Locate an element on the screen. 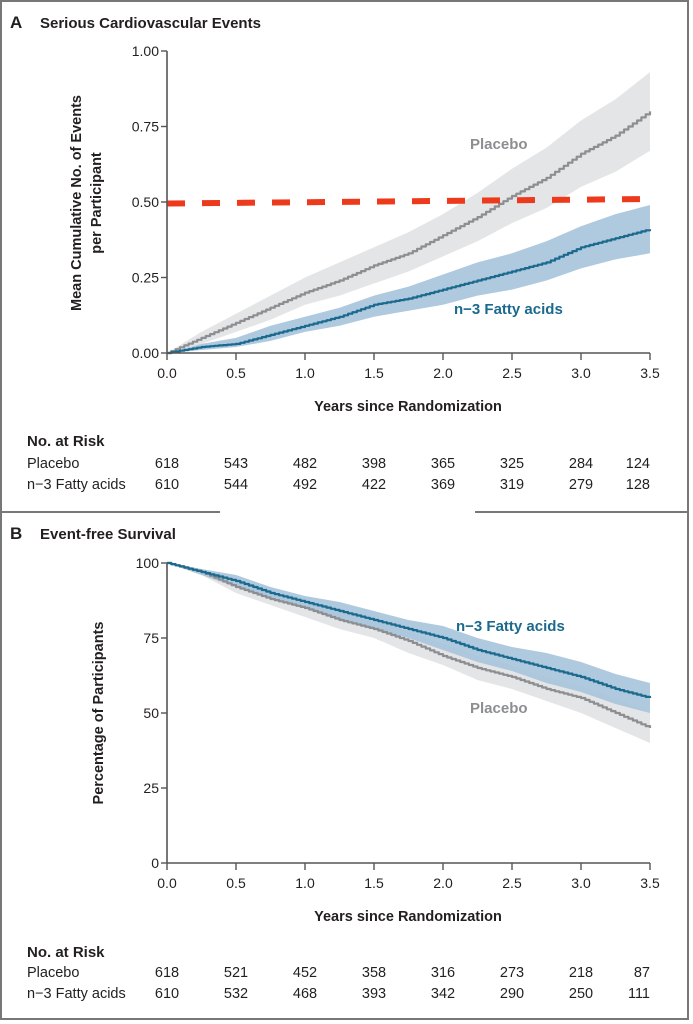  at-risk-value: 273 is located at coordinates (512, 973).